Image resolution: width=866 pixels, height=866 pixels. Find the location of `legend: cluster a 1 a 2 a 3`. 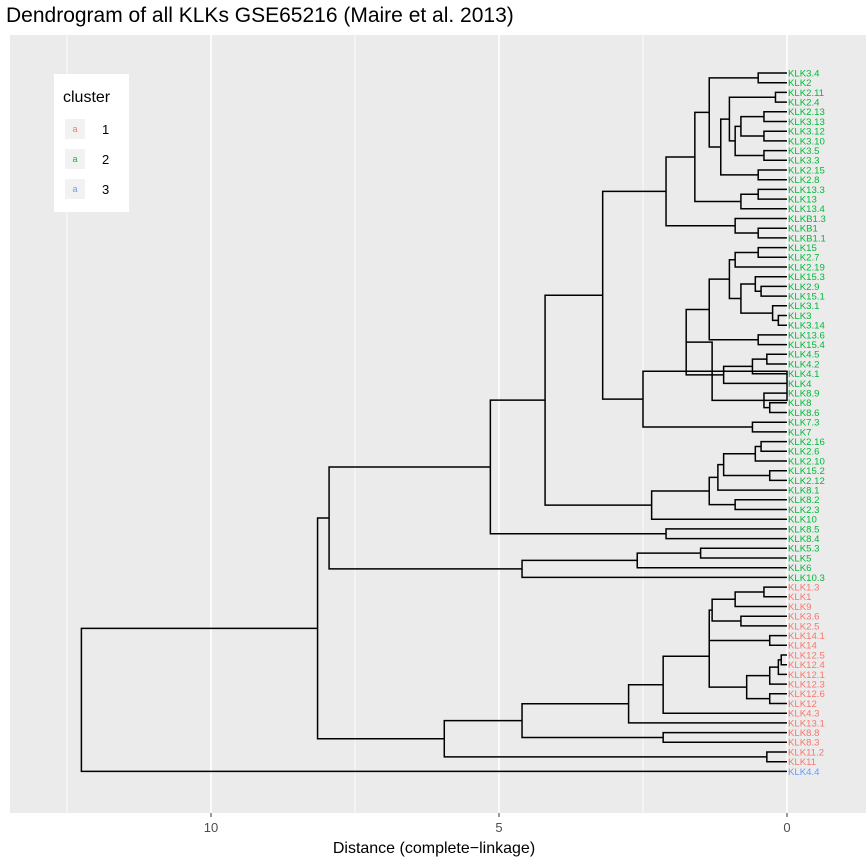

legend: cluster a 1 a 2 a 3 is located at coordinates (91, 143).